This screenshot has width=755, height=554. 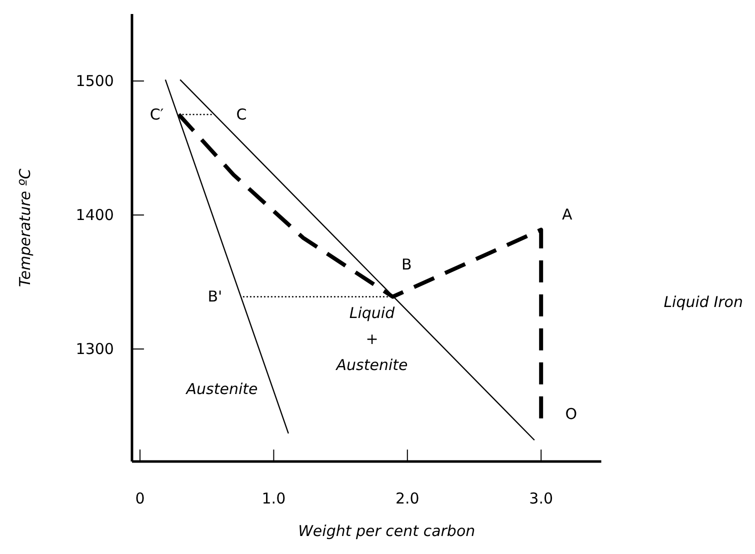 I want to click on annotation: Liquid + Austenite, so click(x=371, y=339).